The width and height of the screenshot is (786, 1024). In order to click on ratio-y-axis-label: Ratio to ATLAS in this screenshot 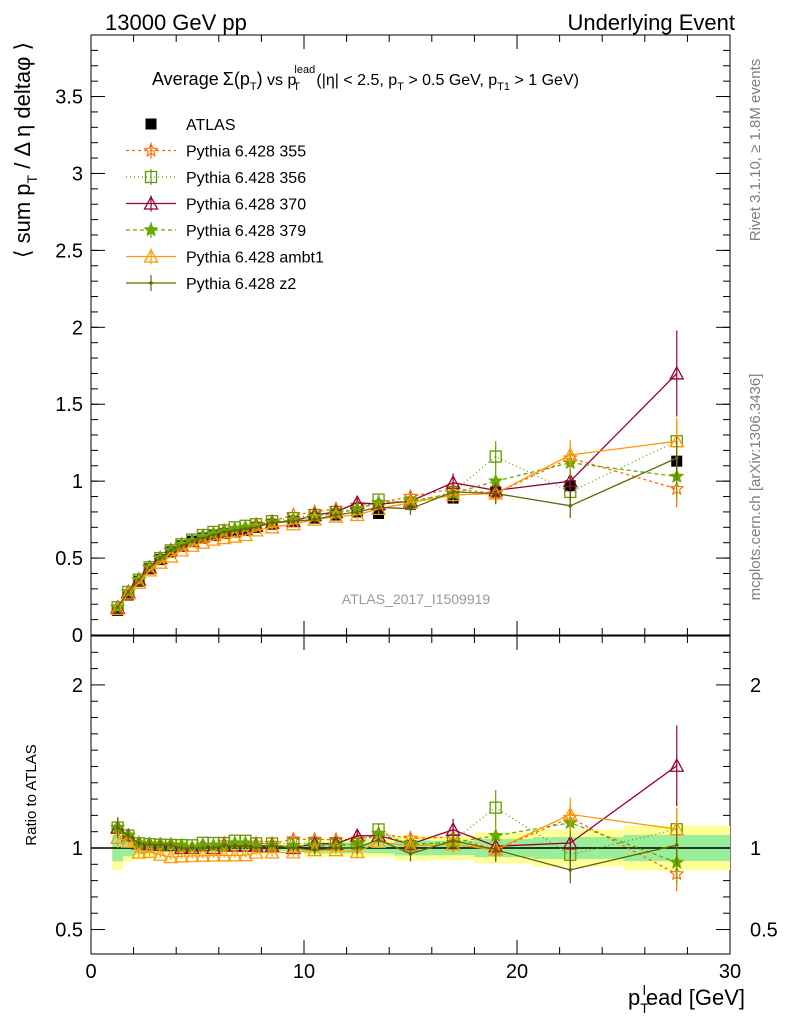, I will do `click(31, 794)`.